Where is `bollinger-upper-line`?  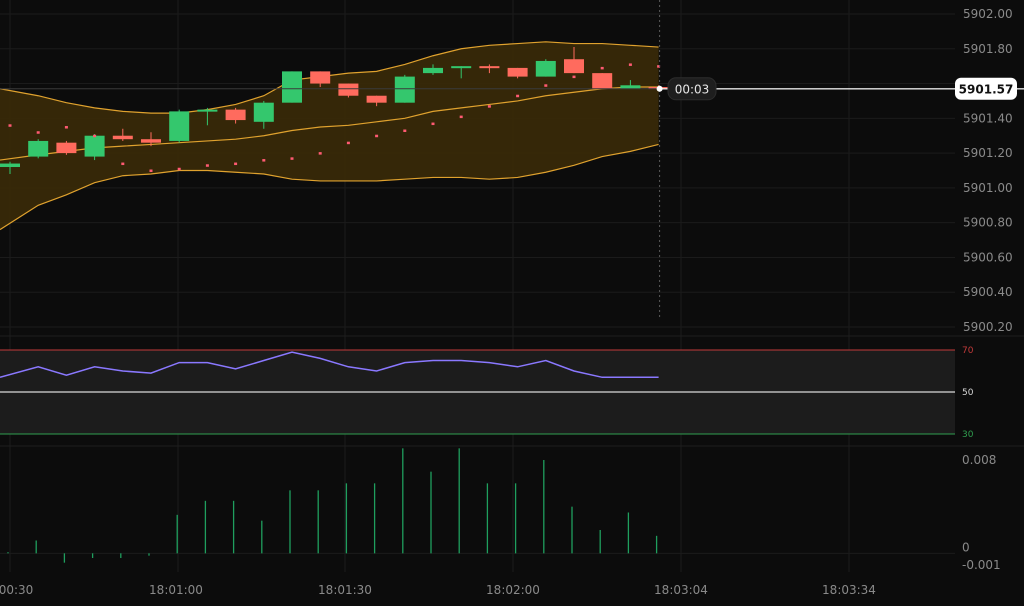 bollinger-upper-line is located at coordinates (329, 77).